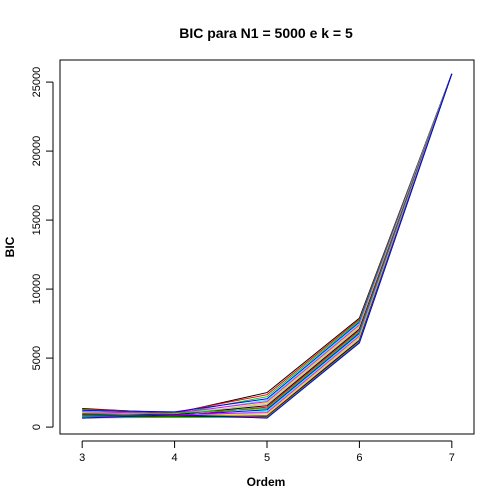  I want to click on x-tick-label: 4, so click(175, 458).